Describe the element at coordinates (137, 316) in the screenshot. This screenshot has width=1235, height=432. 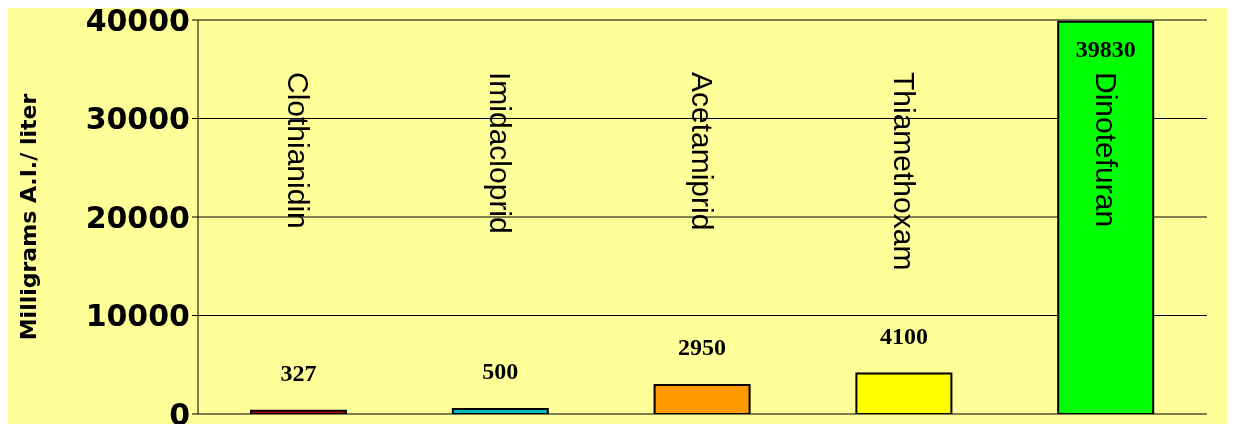
I see `y-tick-label: 10000` at that location.